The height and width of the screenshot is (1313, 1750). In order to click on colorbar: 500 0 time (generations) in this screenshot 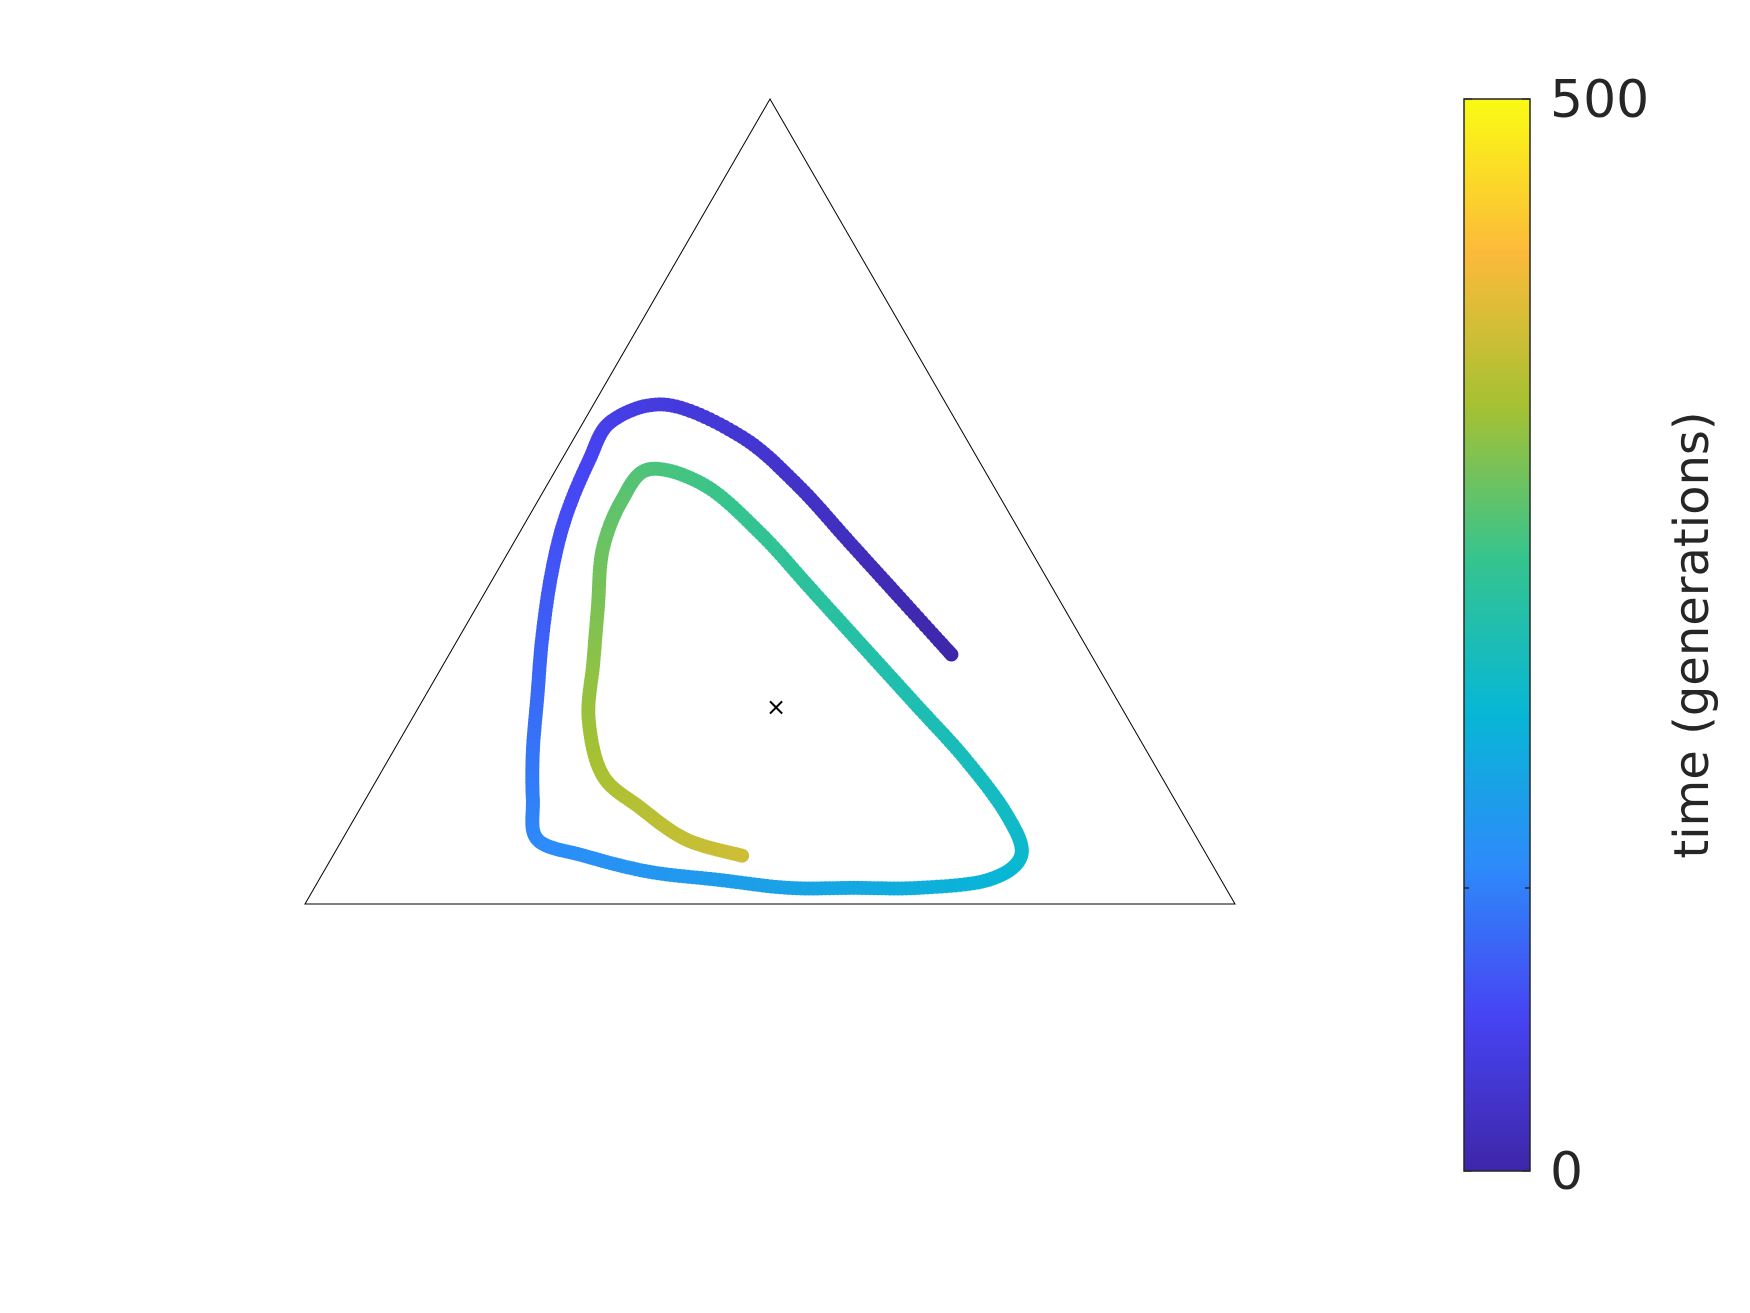, I will do `click(1591, 636)`.